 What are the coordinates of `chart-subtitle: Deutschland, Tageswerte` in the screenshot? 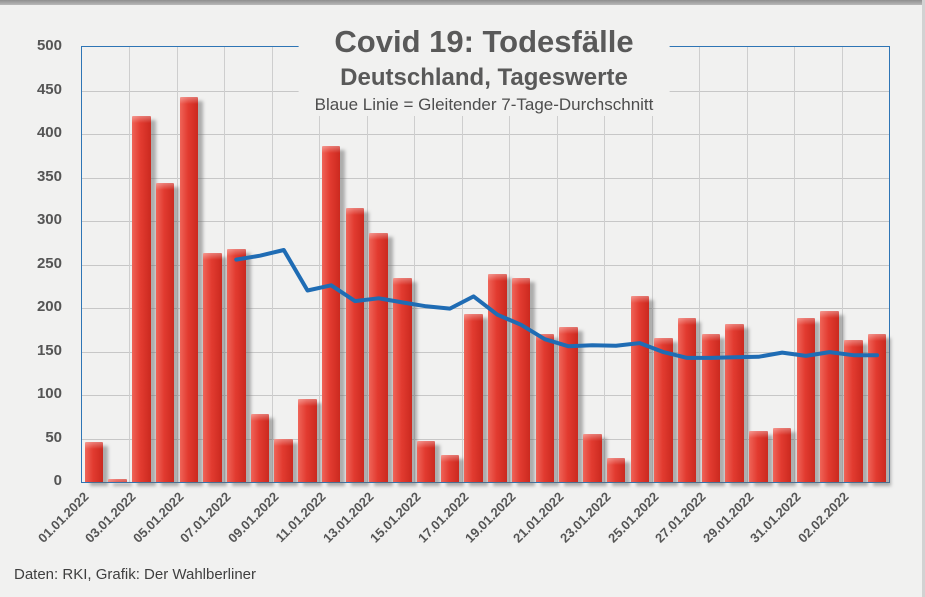 It's located at (484, 77).